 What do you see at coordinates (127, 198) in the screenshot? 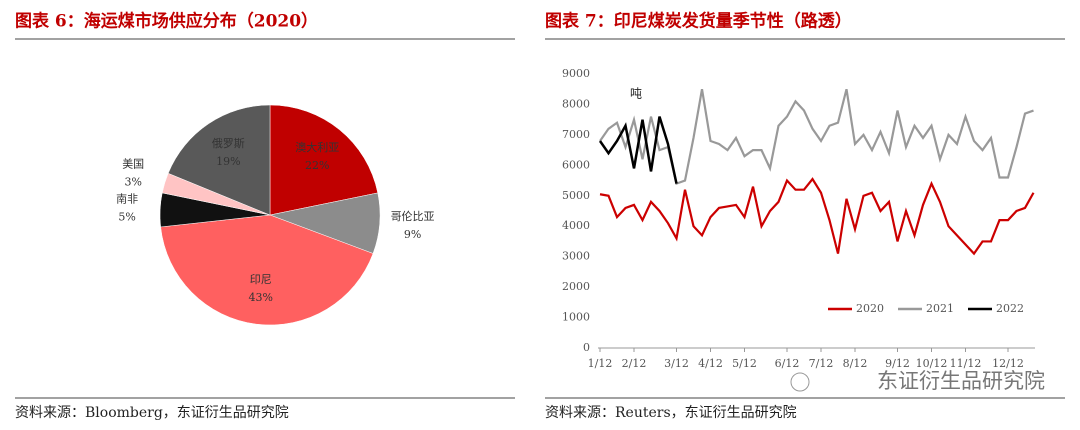
I see `slice-label: 南非` at bounding box center [127, 198].